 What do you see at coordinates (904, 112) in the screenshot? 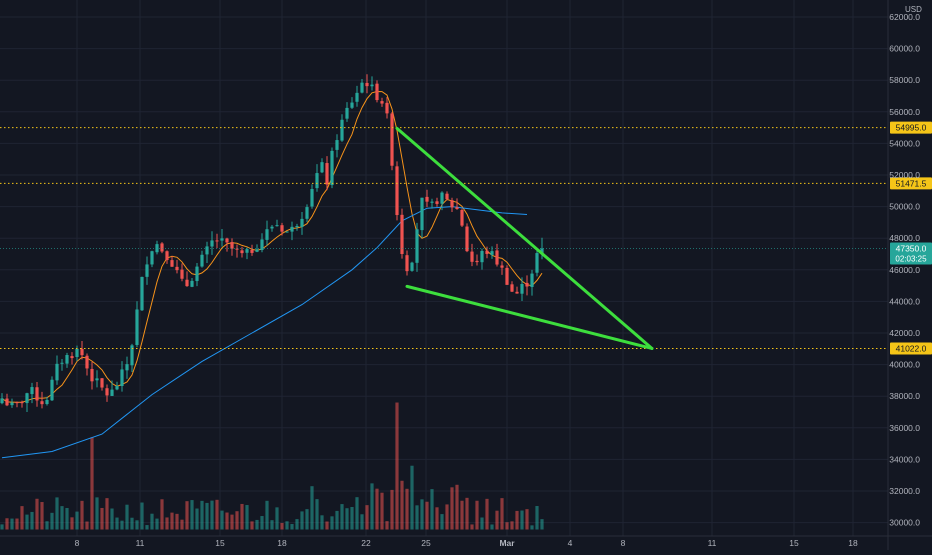
I see `y-tick-label: 56000.0` at bounding box center [904, 112].